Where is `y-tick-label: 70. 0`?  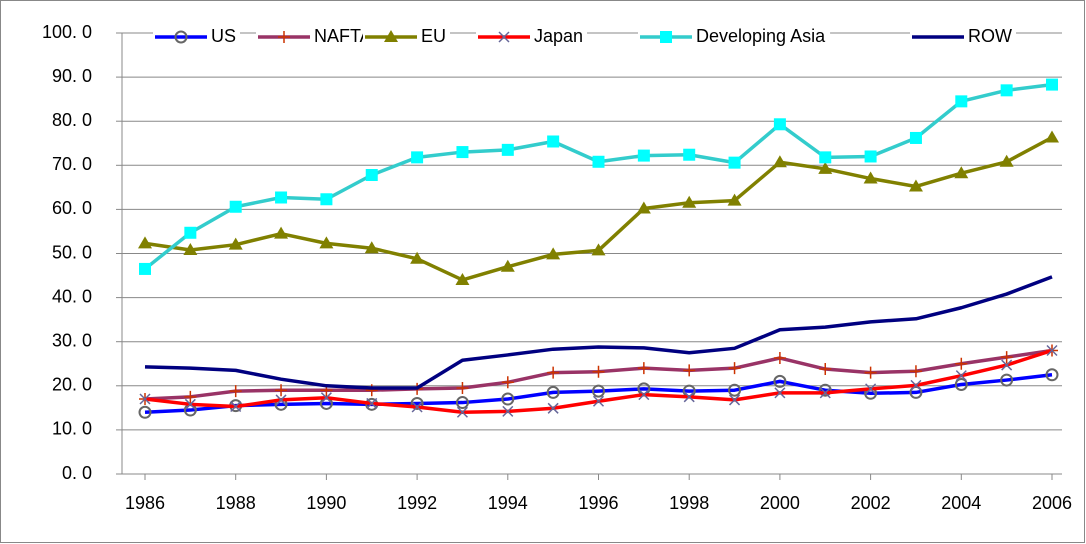
y-tick-label: 70. 0 is located at coordinates (72, 164).